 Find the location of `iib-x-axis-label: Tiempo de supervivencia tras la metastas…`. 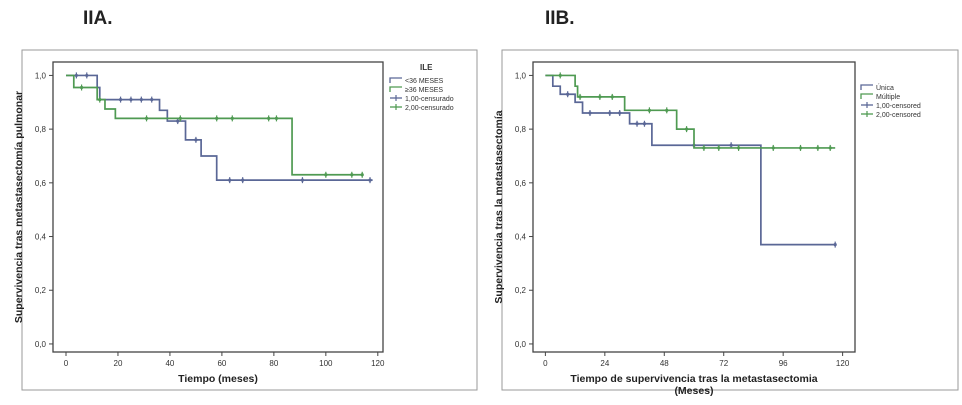

iib-x-axis-label: Tiempo de supervivencia tras la metastas… is located at coordinates (693, 379).